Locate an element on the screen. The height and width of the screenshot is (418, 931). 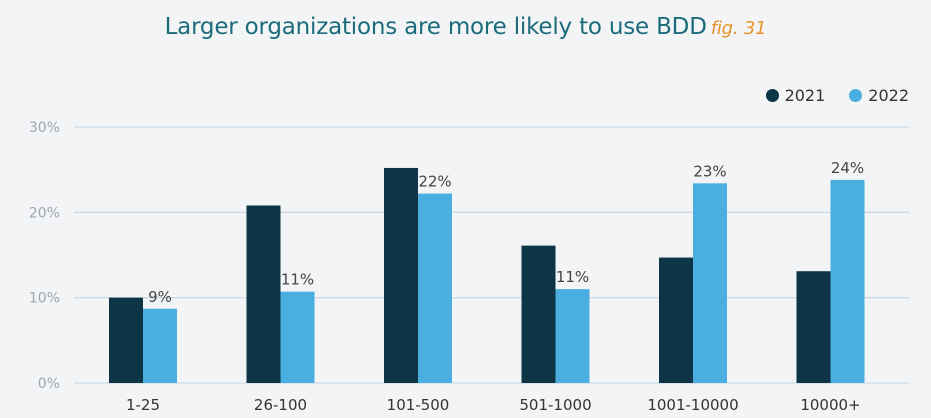
x-tick-label: 1-25 is located at coordinates (143, 405).